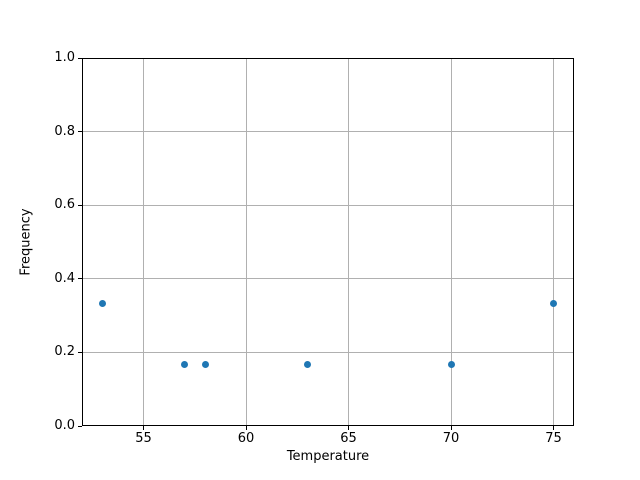 The height and width of the screenshot is (480, 640). I want to click on y-tick-label: 1.0, so click(64, 57).